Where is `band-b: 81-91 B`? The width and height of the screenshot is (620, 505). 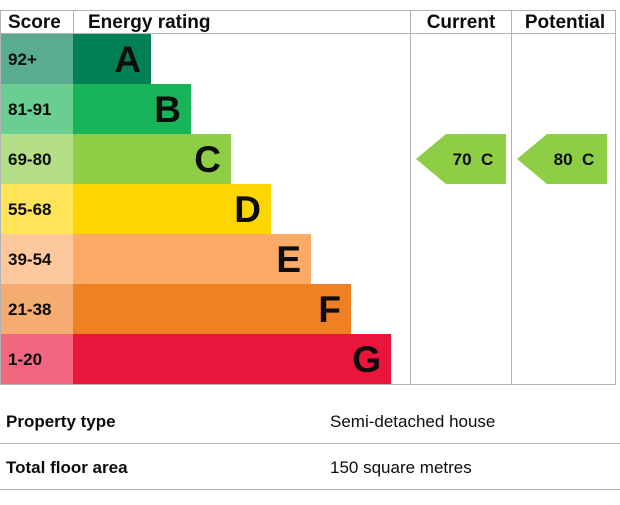
band-b: 81-91 B is located at coordinates (96, 109).